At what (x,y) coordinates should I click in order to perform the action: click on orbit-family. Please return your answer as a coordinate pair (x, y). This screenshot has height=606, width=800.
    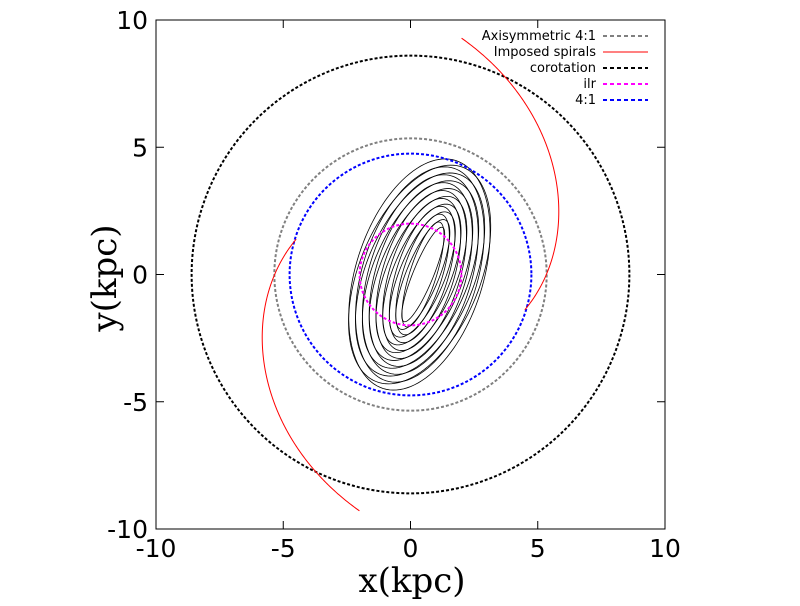
    Looking at the image, I should click on (420, 274).